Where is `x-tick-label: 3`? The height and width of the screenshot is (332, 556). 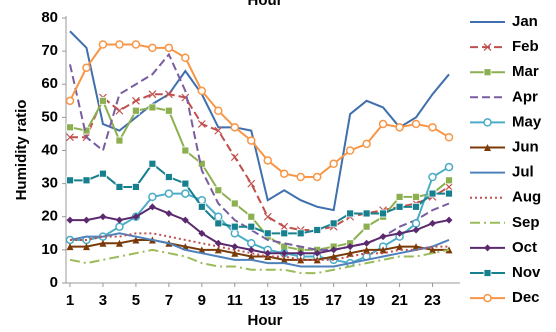 x-tick-label: 3 is located at coordinates (103, 300).